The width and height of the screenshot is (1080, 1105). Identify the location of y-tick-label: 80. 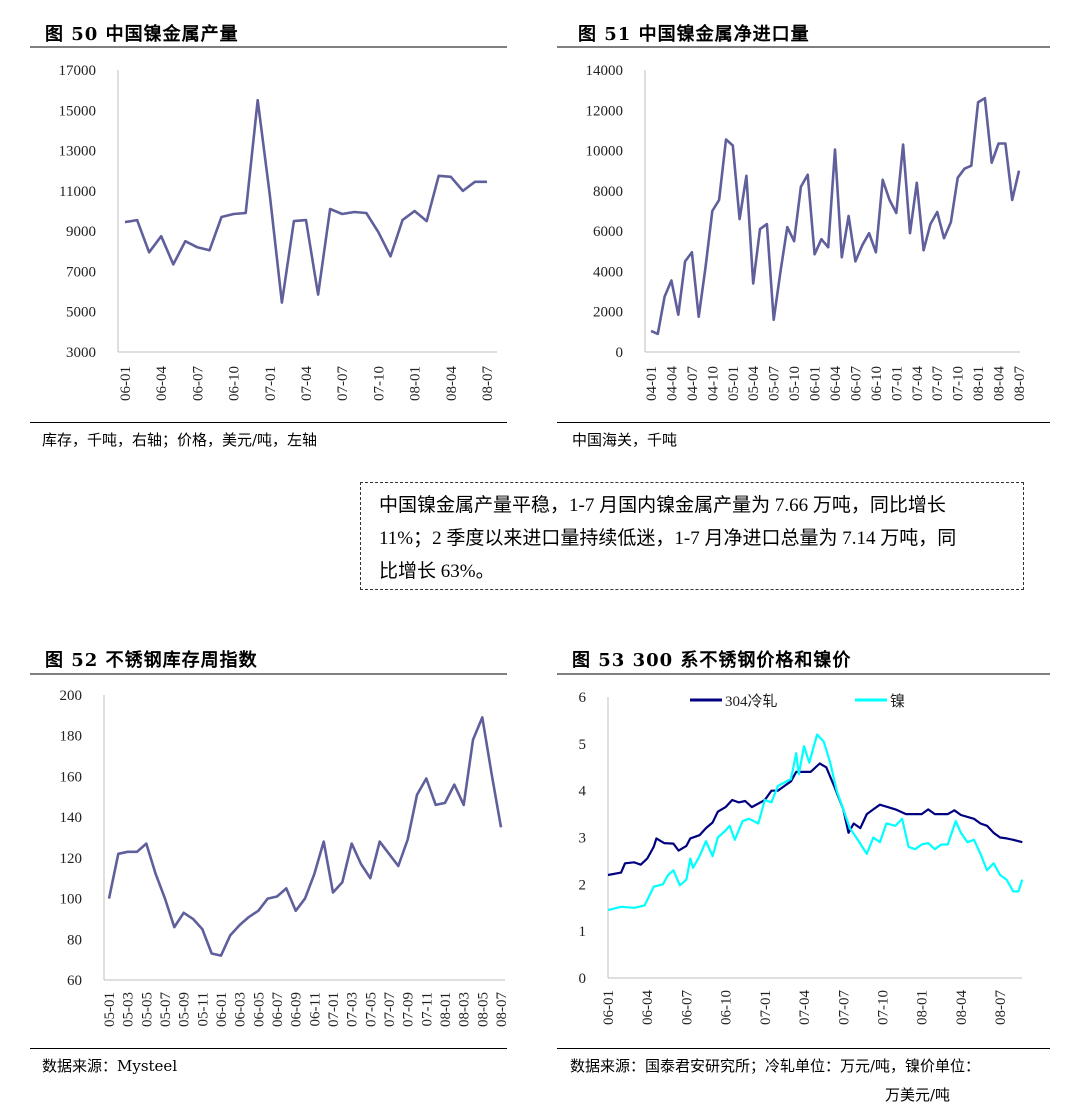
(74, 940).